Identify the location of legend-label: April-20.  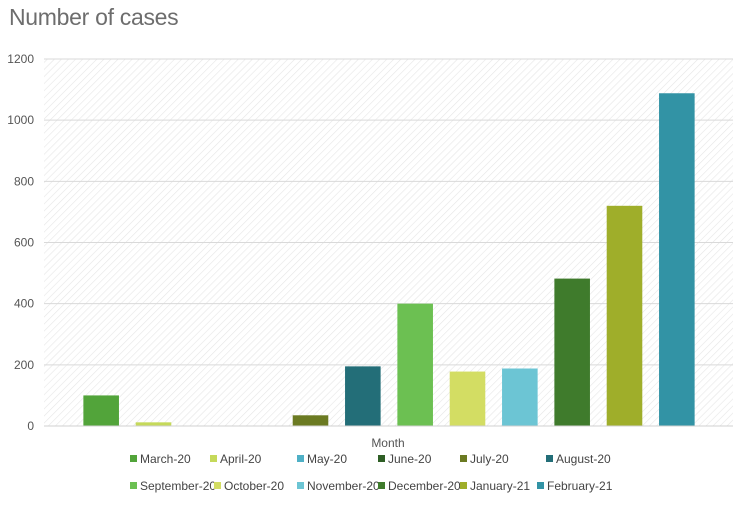
(241, 459).